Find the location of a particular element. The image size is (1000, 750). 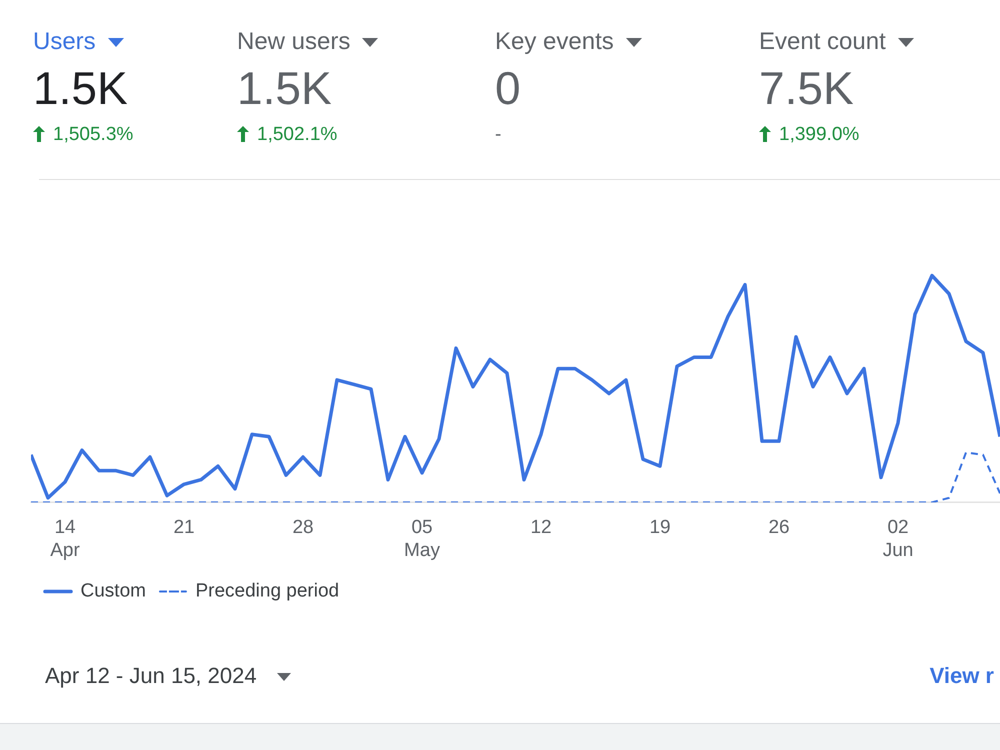

x-tick-label: 19 is located at coordinates (660, 527).